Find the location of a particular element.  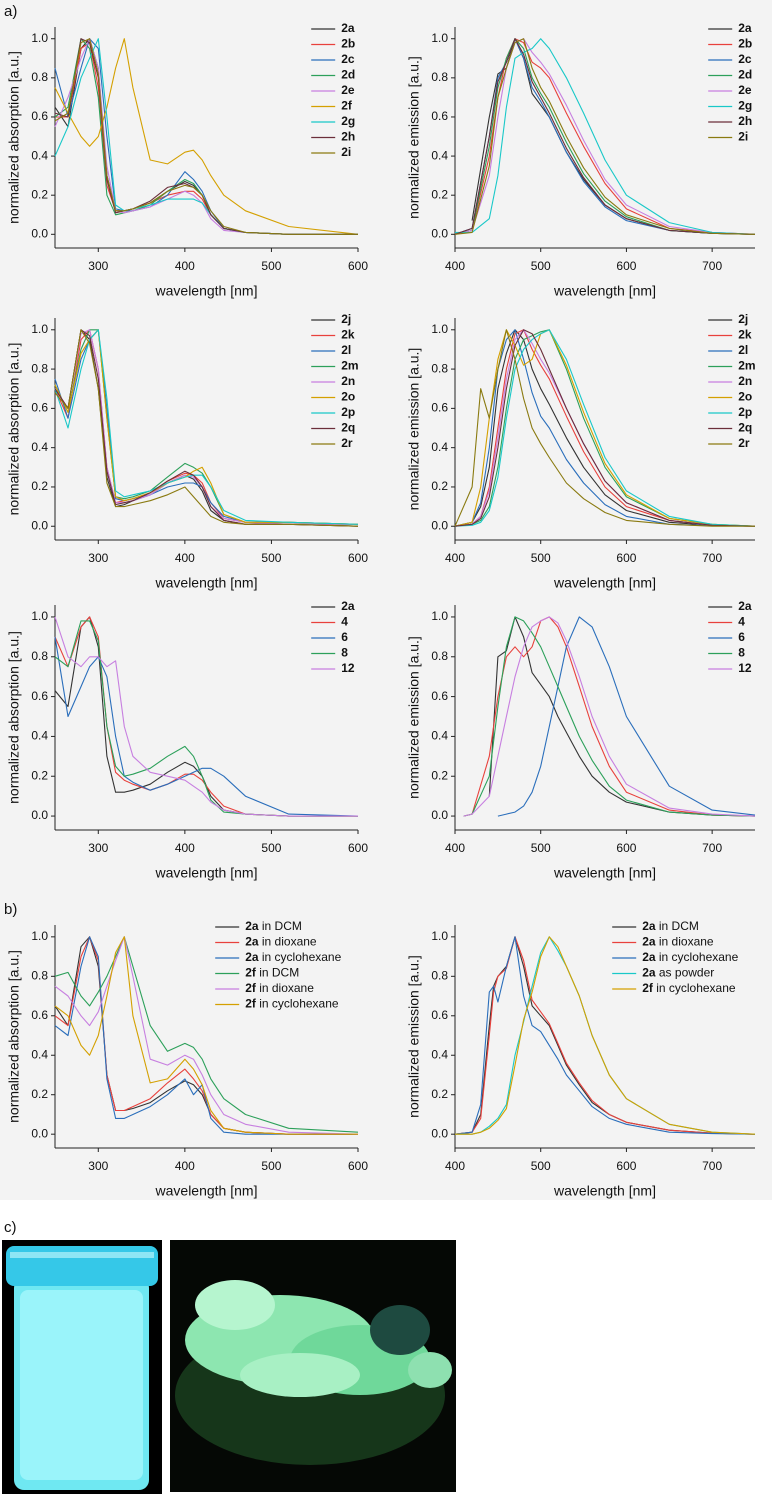

panel-label: c) is located at coordinates (10, 1227).